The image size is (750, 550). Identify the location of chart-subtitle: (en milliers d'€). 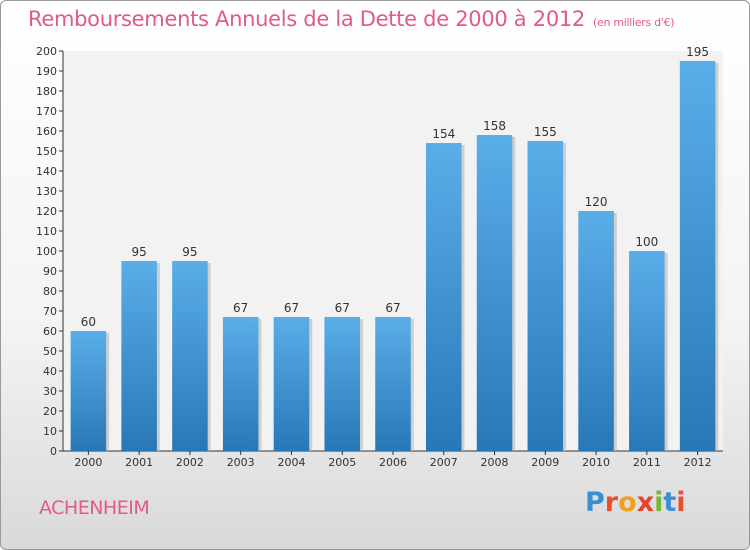
(634, 22).